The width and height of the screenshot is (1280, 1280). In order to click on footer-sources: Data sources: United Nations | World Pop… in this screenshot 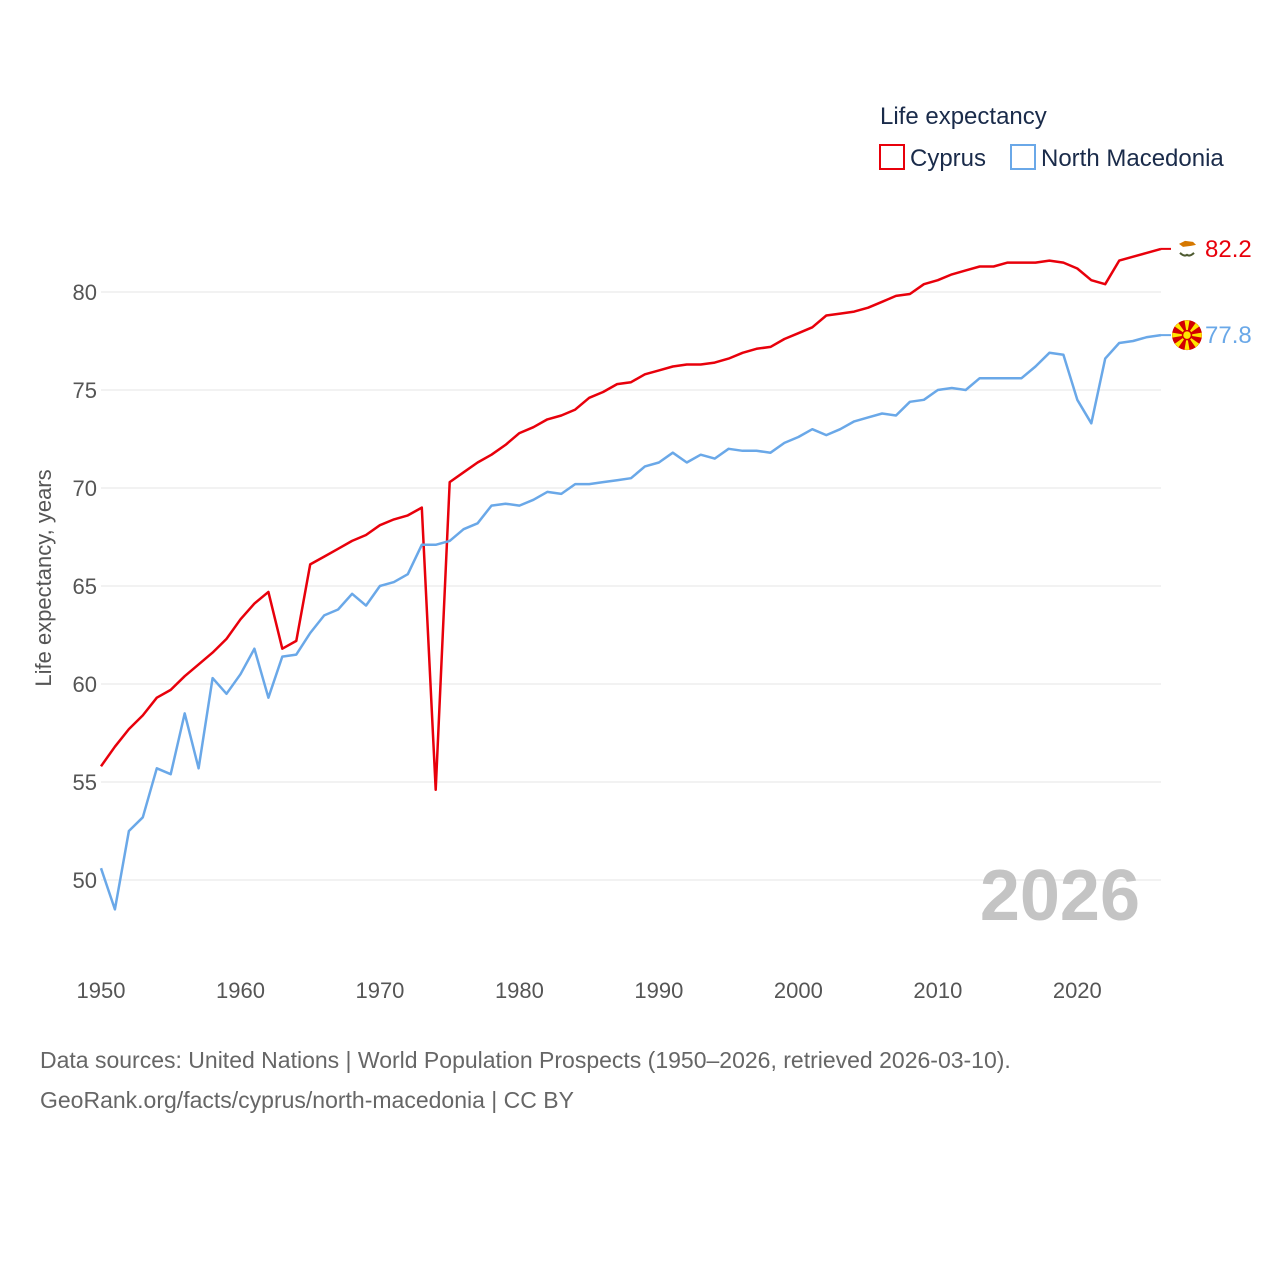, I will do `click(525, 1060)`.